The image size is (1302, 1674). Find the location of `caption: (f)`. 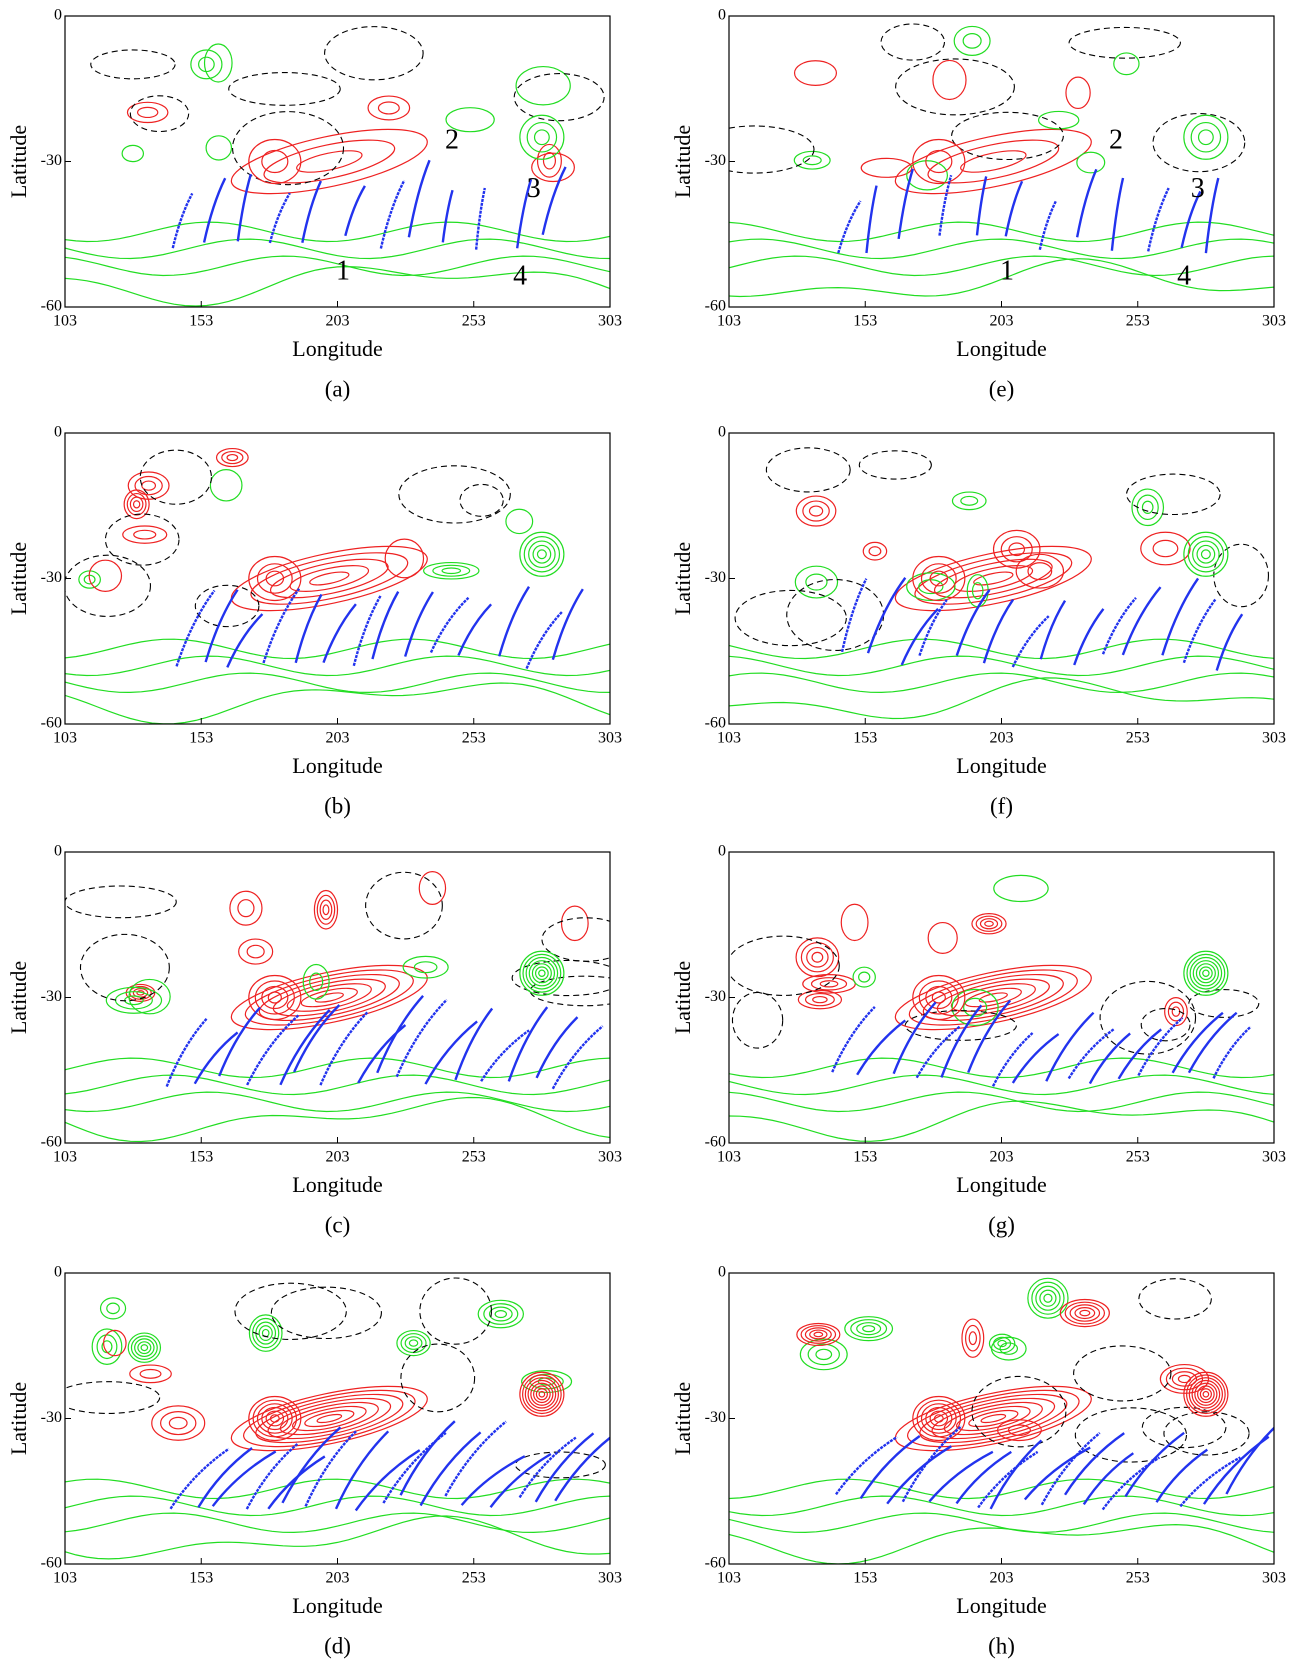

caption: (f) is located at coordinates (1001, 805).